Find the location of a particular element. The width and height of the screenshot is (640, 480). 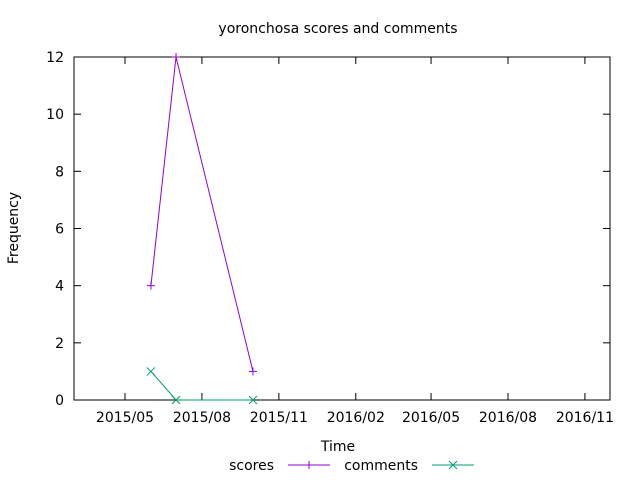

y-tick-label: 12 is located at coordinates (55, 58).